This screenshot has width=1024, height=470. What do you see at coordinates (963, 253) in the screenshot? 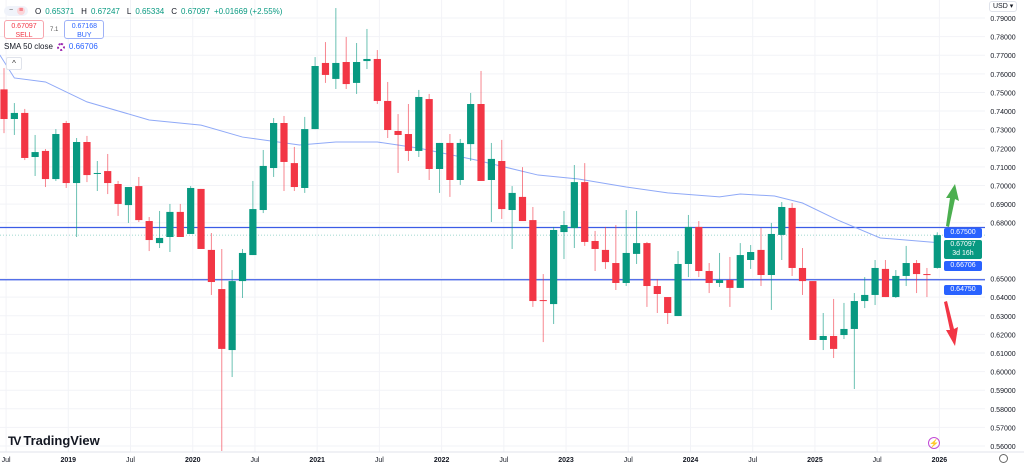
I see `countdown-text: 3d 16h` at bounding box center [963, 253].